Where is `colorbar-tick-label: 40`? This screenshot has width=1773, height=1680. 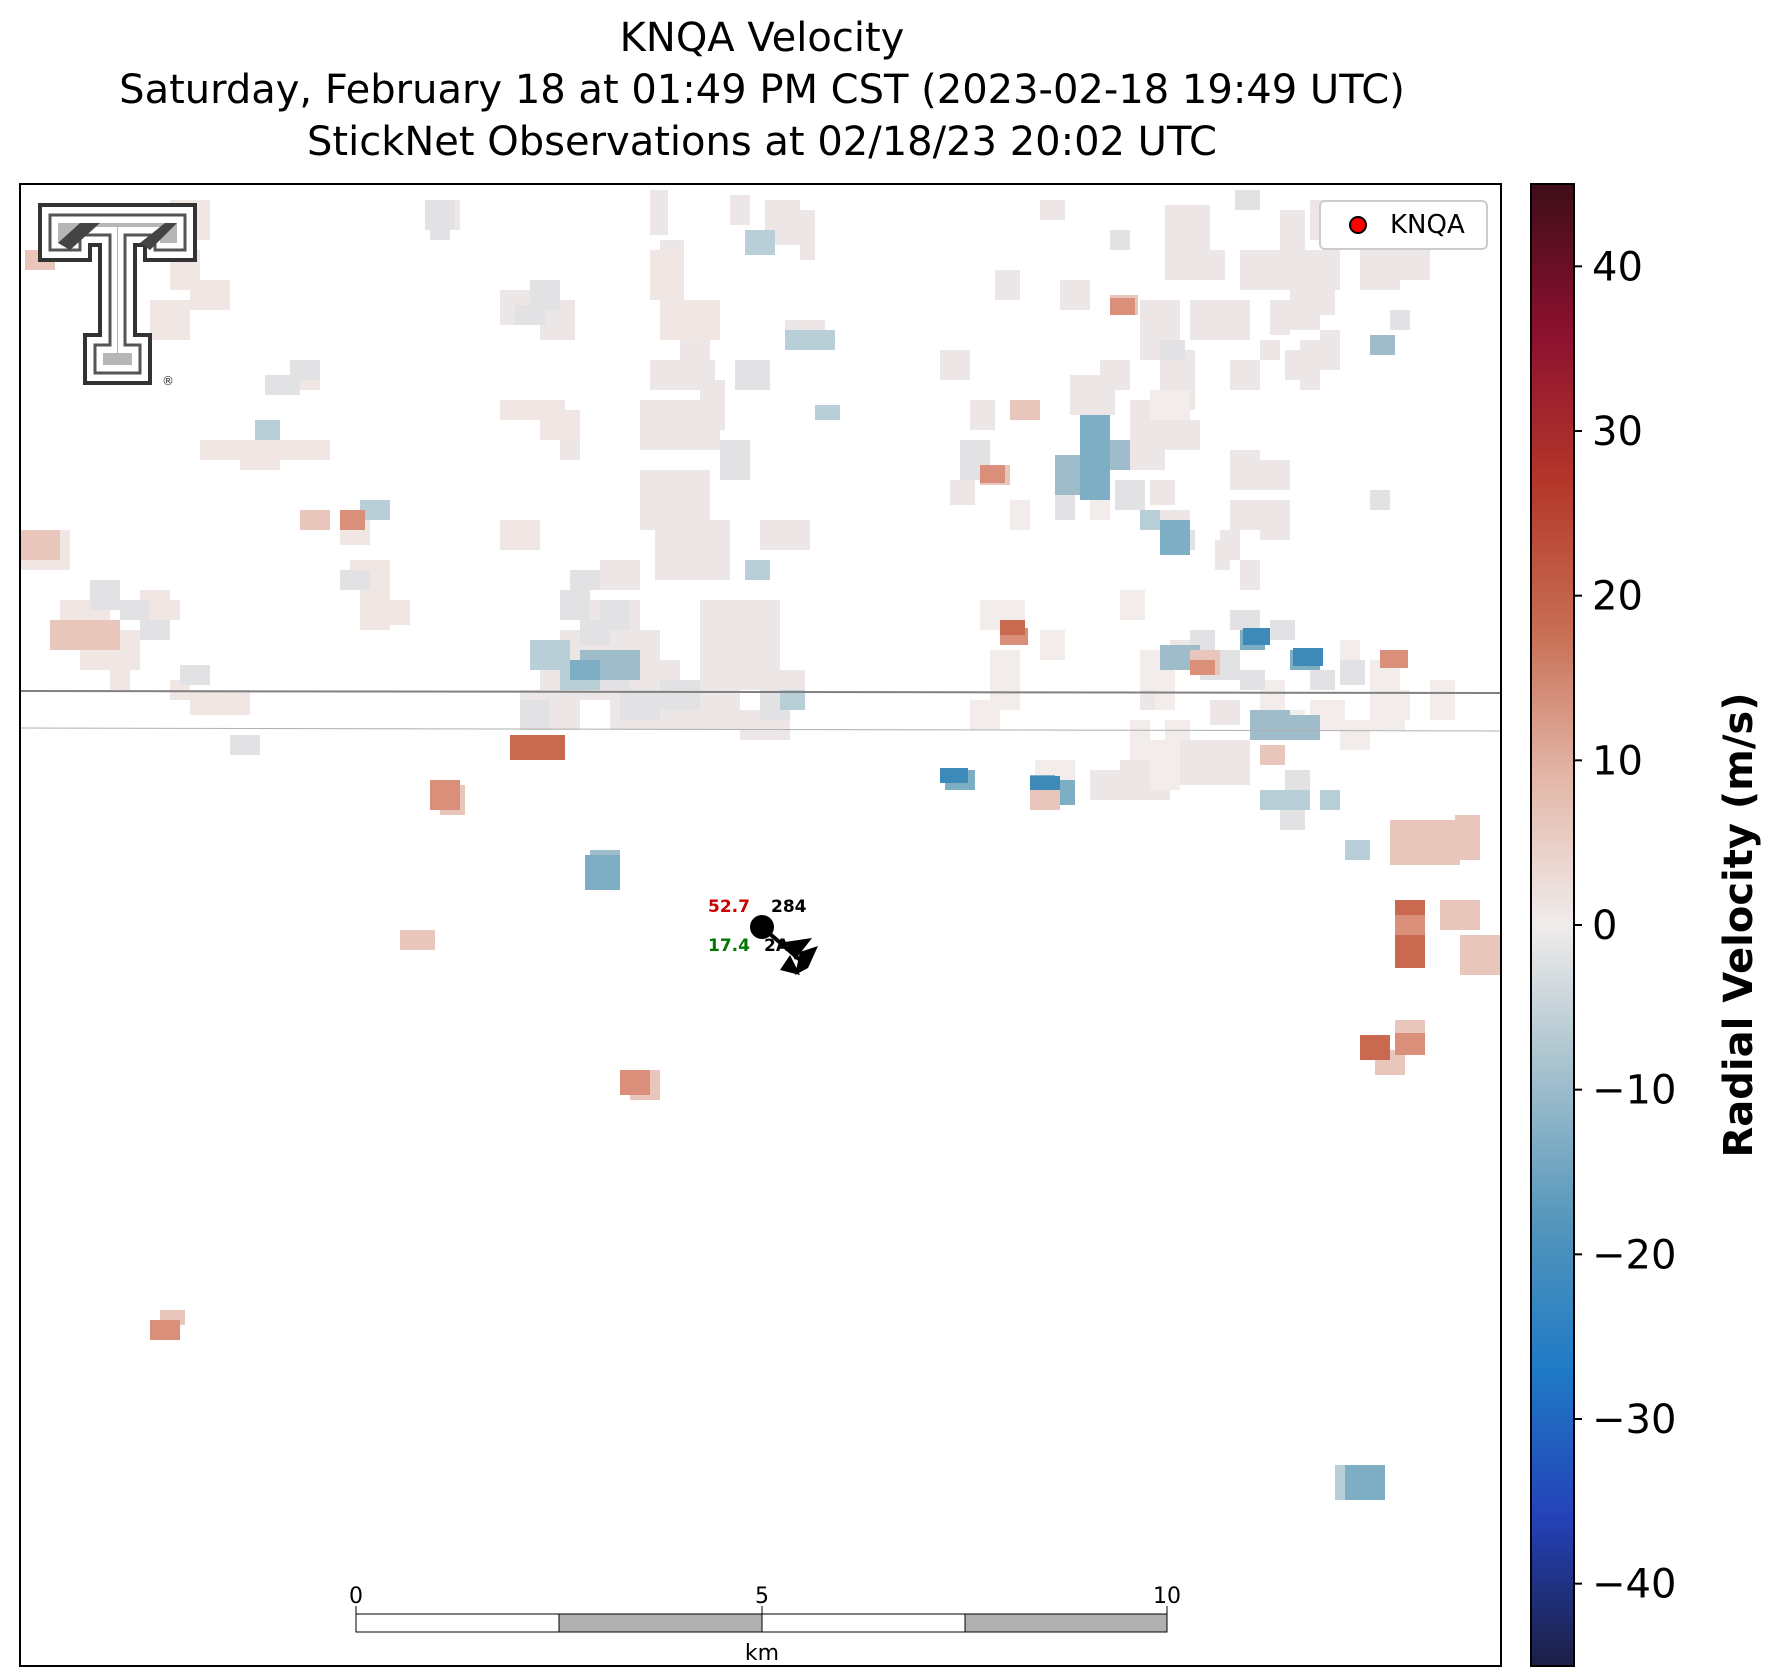
colorbar-tick-label: 40 is located at coordinates (1617, 267).